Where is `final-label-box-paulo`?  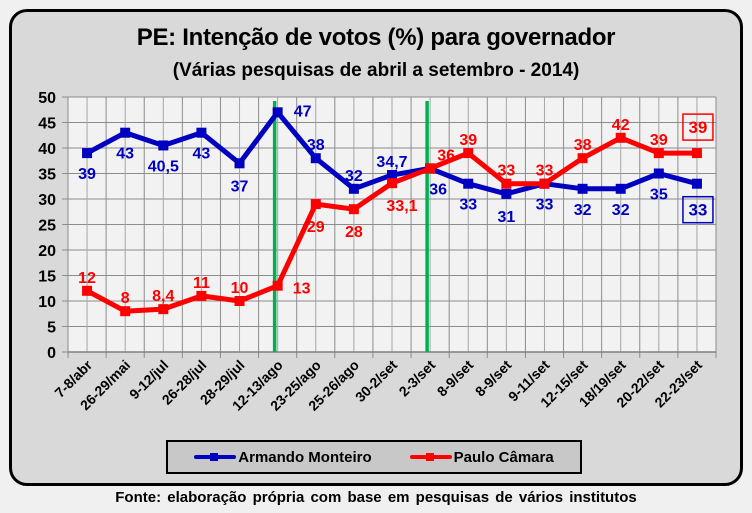
final-label-box-paulo is located at coordinates (698, 127).